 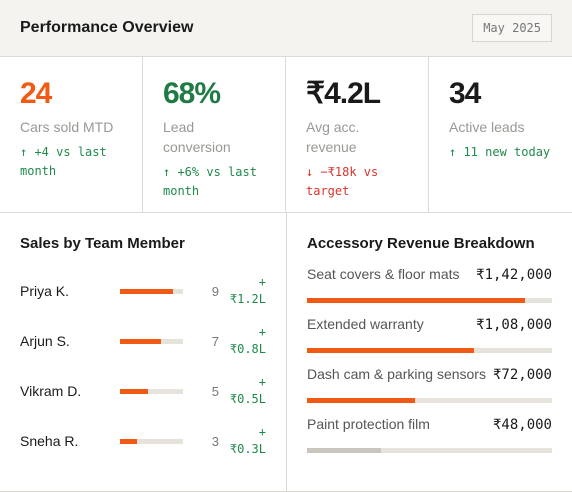 I want to click on kpi-delta: ↑ +4 vs last month, so click(x=63, y=161).